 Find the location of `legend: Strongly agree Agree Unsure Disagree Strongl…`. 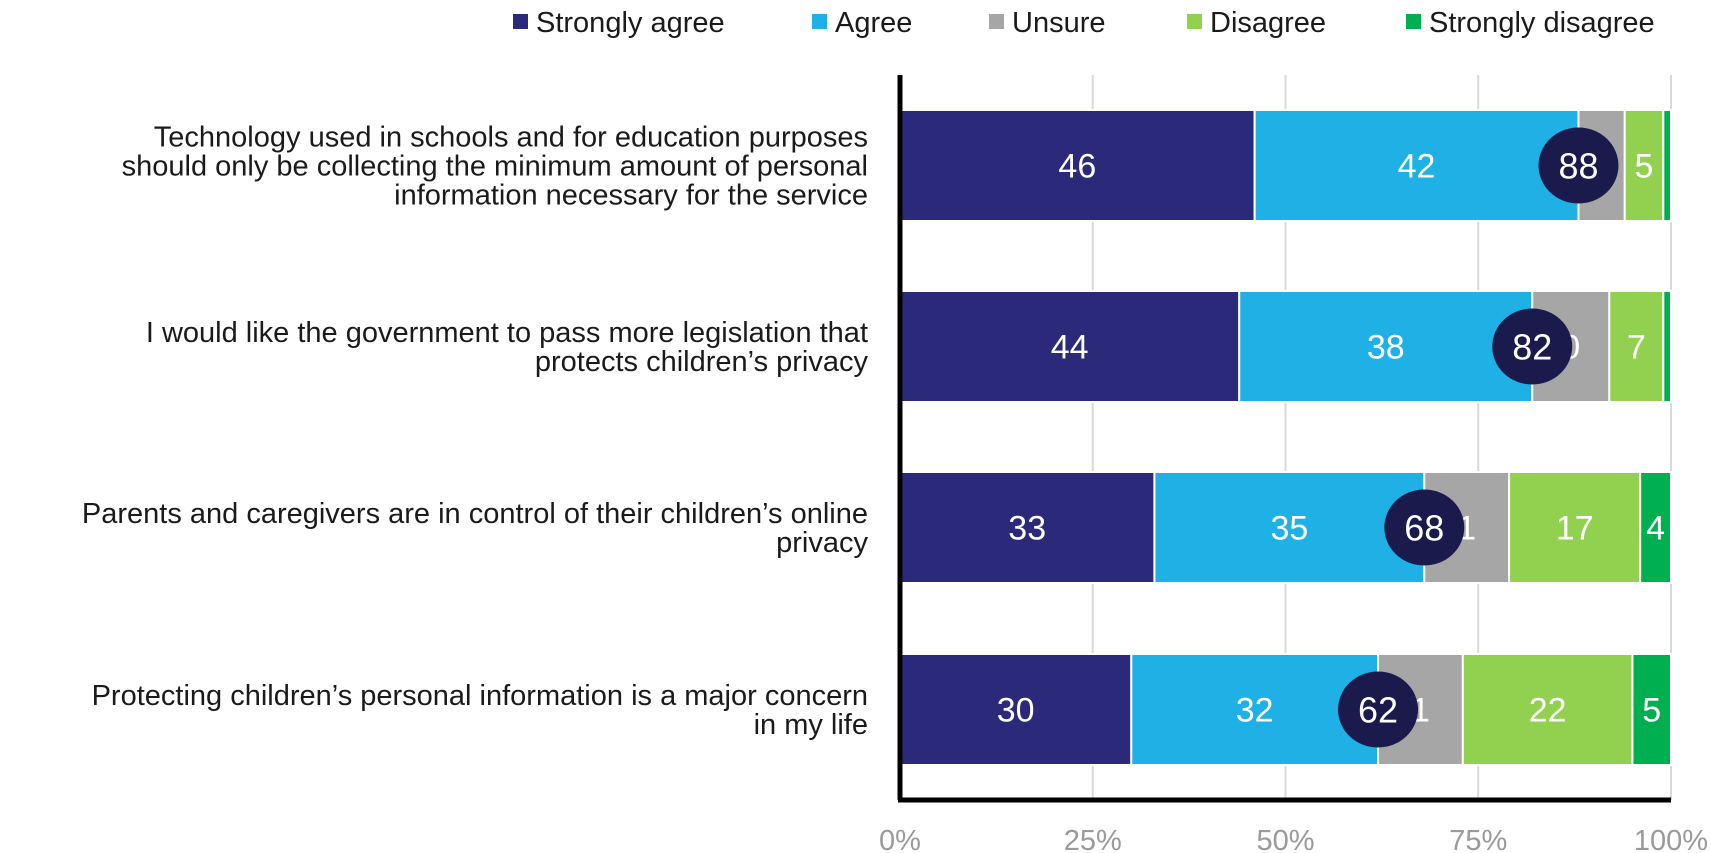

legend: Strongly agree Agree Unsure Disagree Strongl… is located at coordinates (1084, 23).